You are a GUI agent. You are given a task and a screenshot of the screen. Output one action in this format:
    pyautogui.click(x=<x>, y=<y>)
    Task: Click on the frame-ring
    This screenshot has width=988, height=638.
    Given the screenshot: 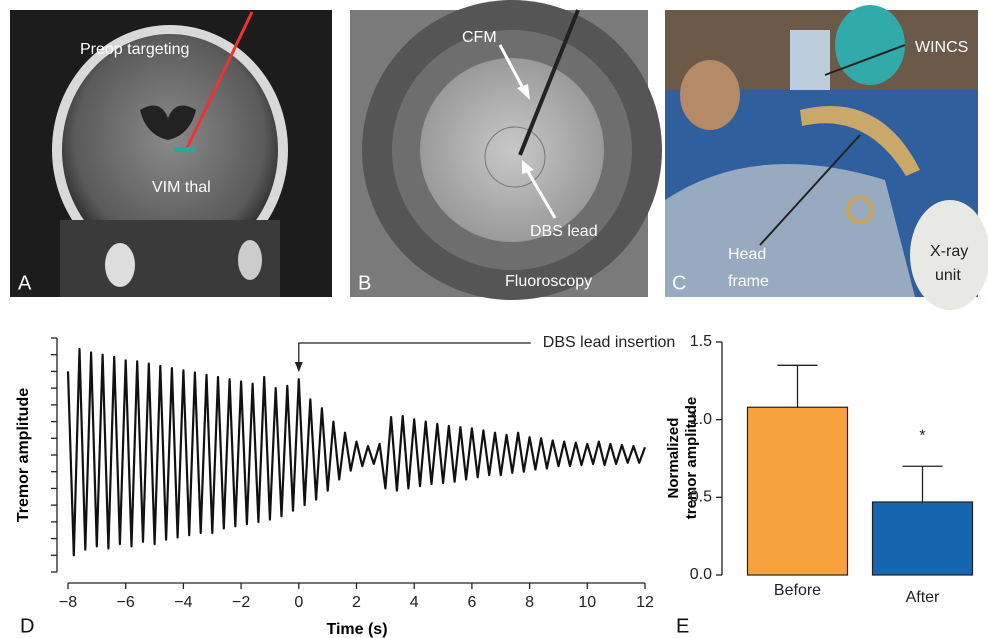 What is the action you would take?
    pyautogui.click(x=515, y=157)
    